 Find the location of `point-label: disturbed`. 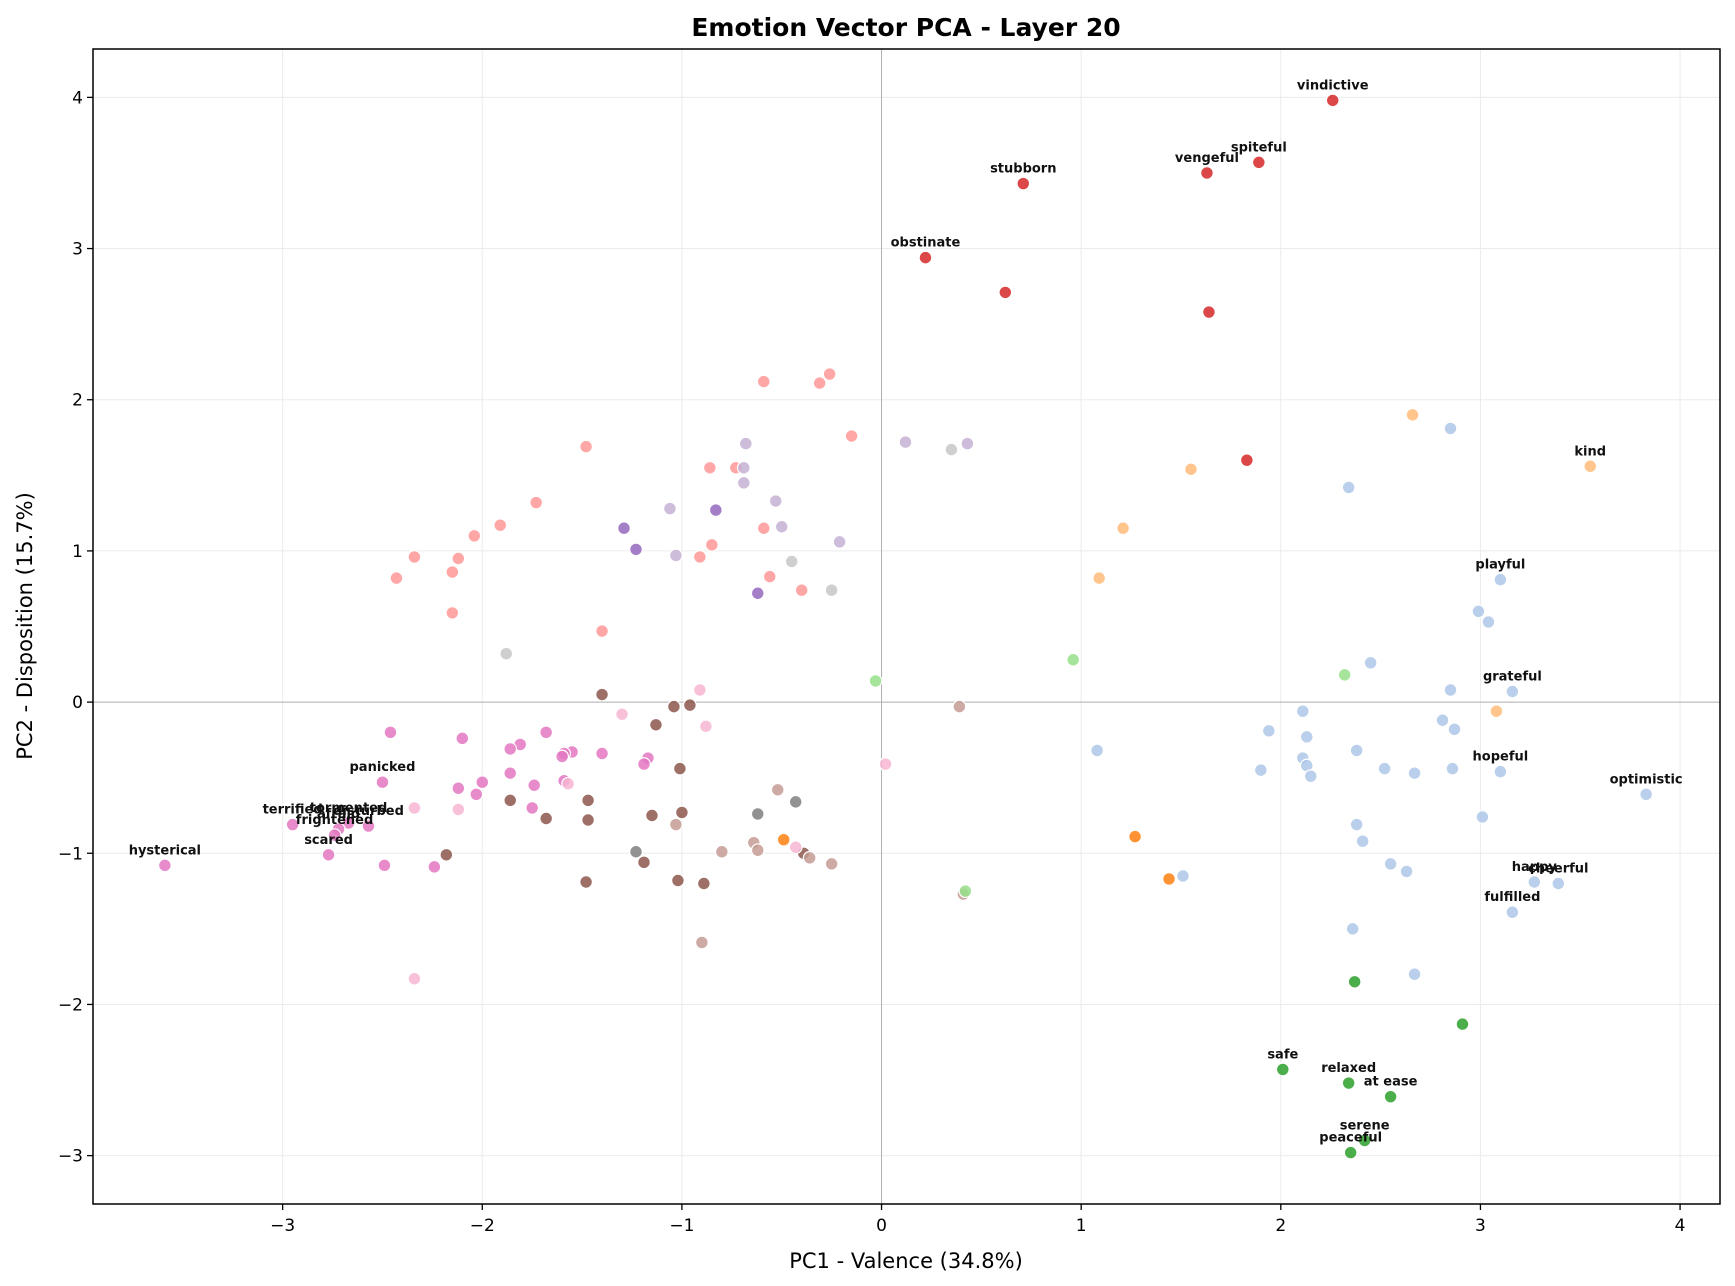

point-label: disturbed is located at coordinates (368, 811).